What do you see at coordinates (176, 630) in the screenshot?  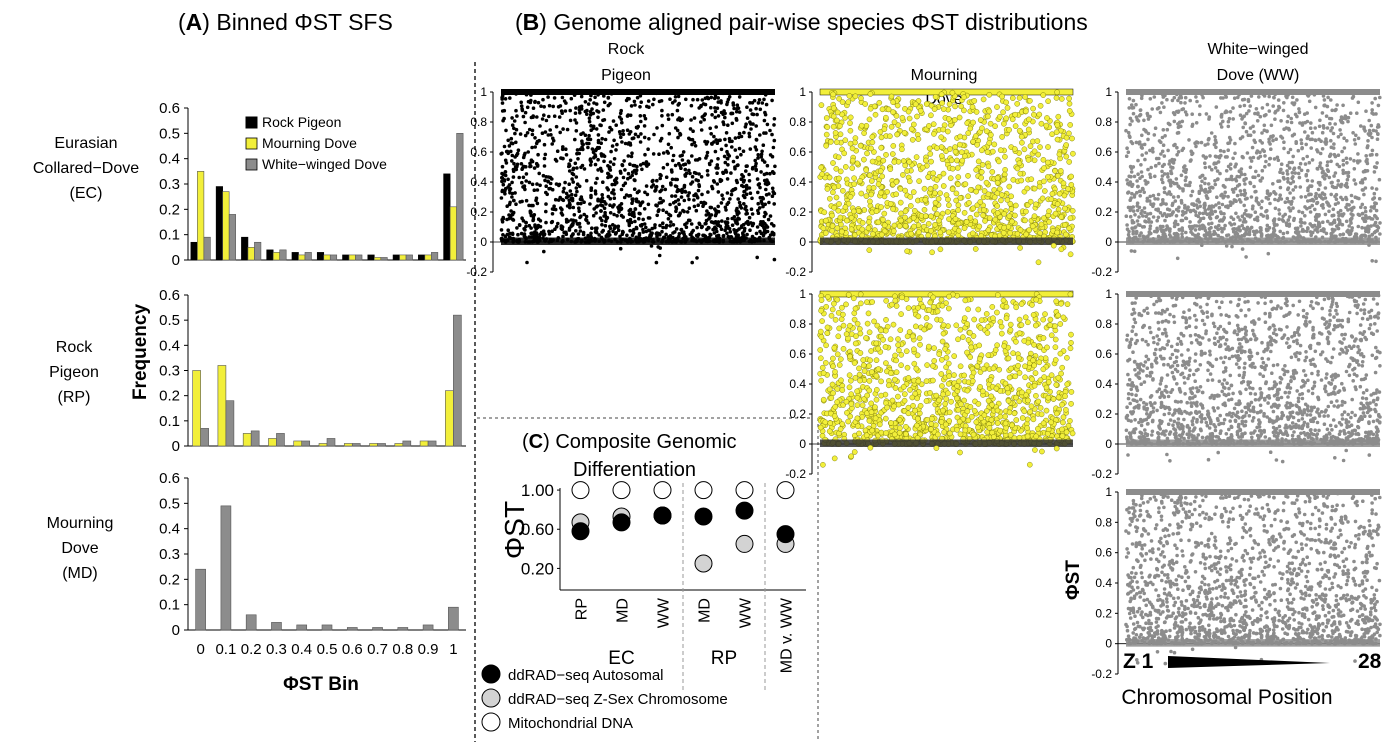 I see `y-tick-label: 0` at bounding box center [176, 630].